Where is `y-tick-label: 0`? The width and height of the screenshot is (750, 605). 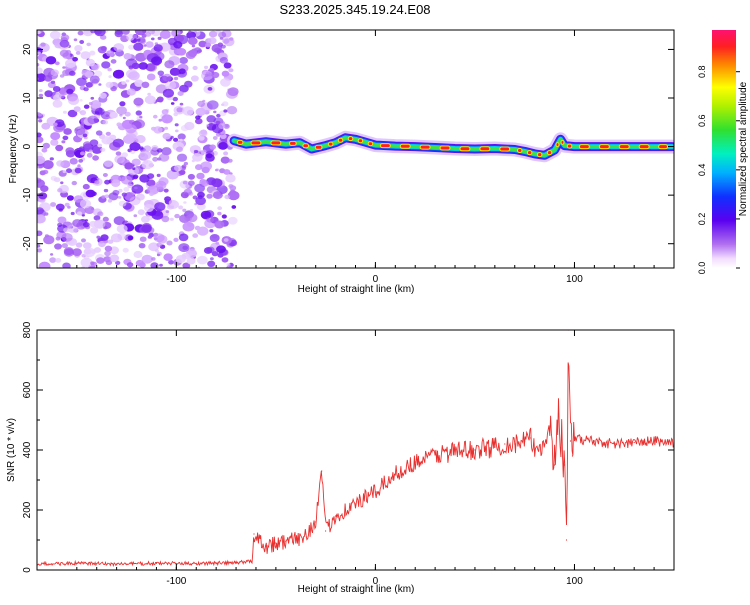
y-tick-label: 0 is located at coordinates (27, 146).